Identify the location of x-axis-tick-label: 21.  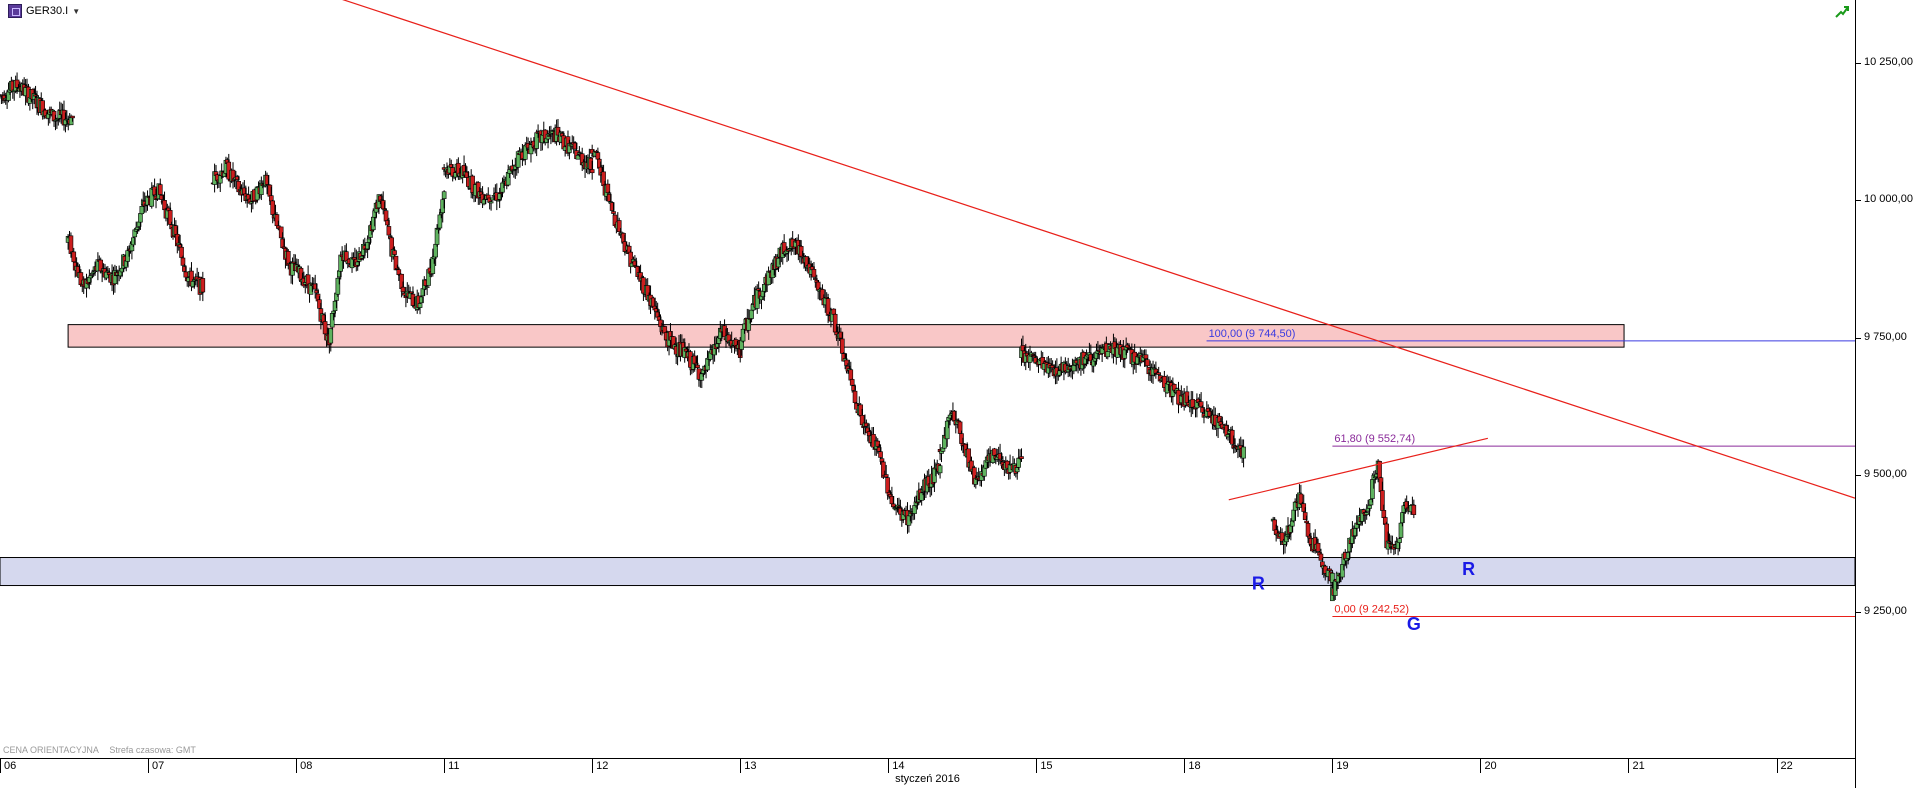
(1638, 766).